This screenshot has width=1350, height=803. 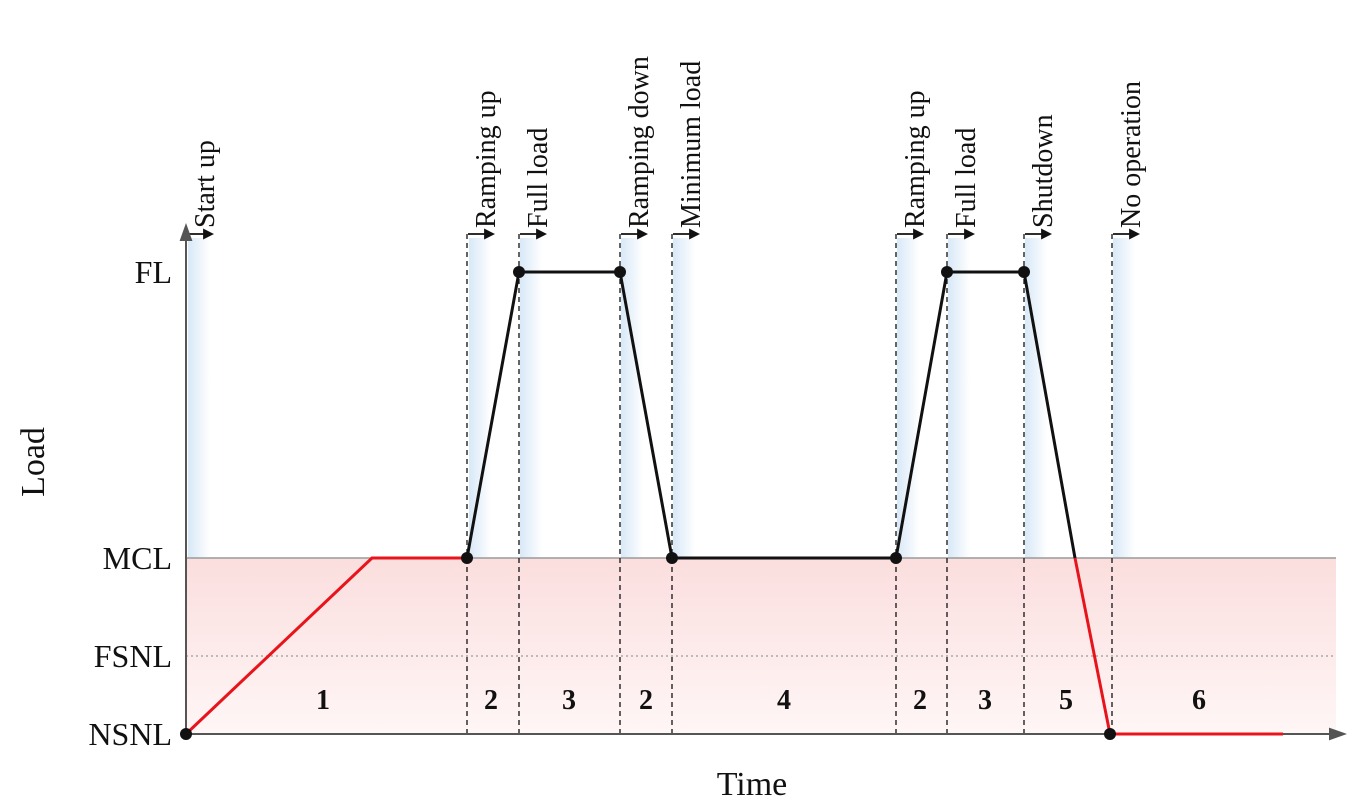 What do you see at coordinates (1066, 700) in the screenshot?
I see `segment-number-5: 5` at bounding box center [1066, 700].